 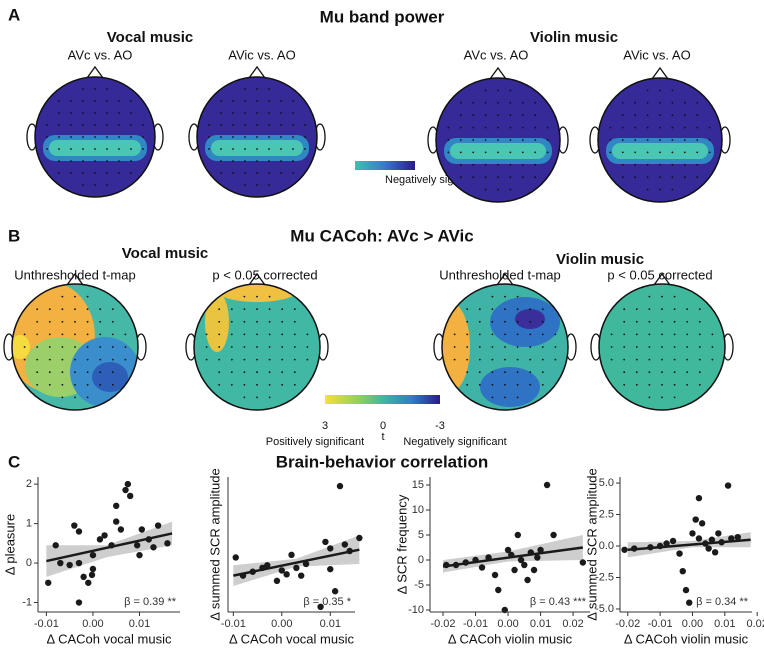 What do you see at coordinates (281, 624) in the screenshot?
I see `x-tick-label: 0.00` at bounding box center [281, 624].